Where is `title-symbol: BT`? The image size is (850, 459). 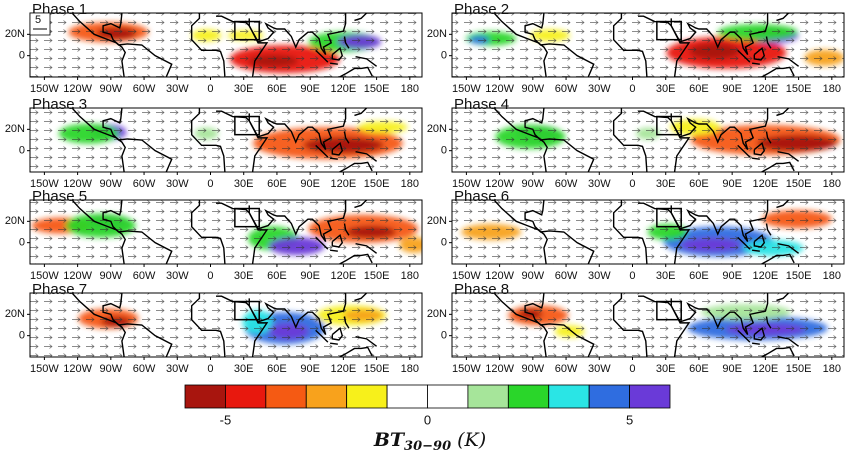 title-symbol: BT is located at coordinates (389, 440).